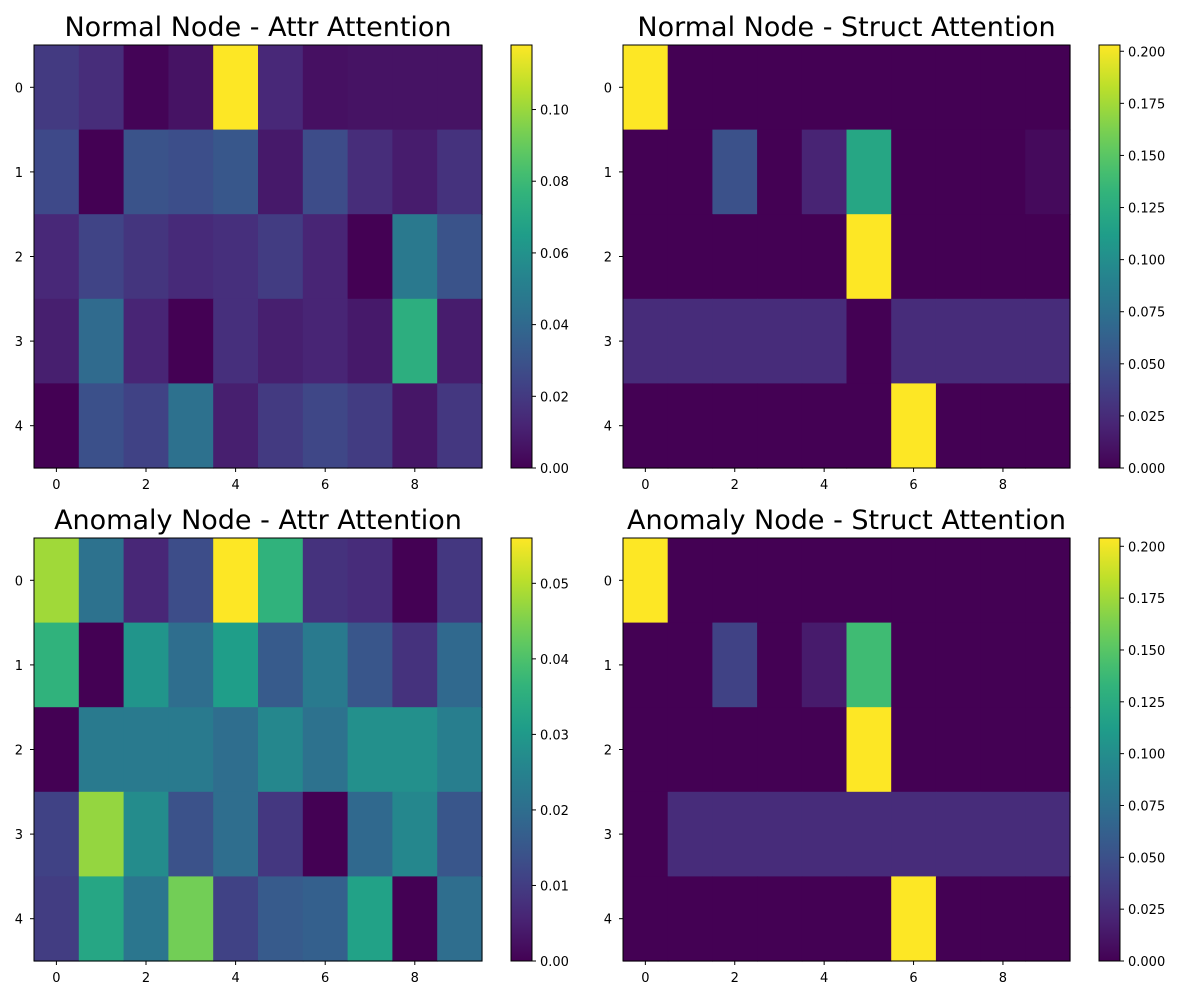  What do you see at coordinates (554, 254) in the screenshot?
I see `colorbar-tick-label: 0.06` at bounding box center [554, 254].